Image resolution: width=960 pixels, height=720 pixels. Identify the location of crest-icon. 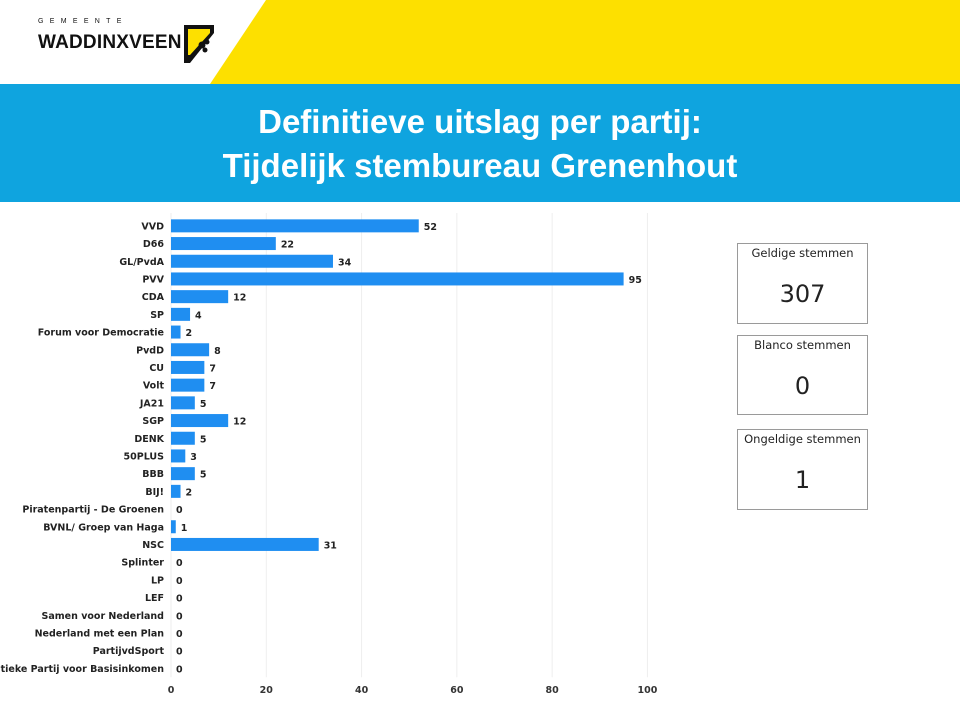
(199, 44).